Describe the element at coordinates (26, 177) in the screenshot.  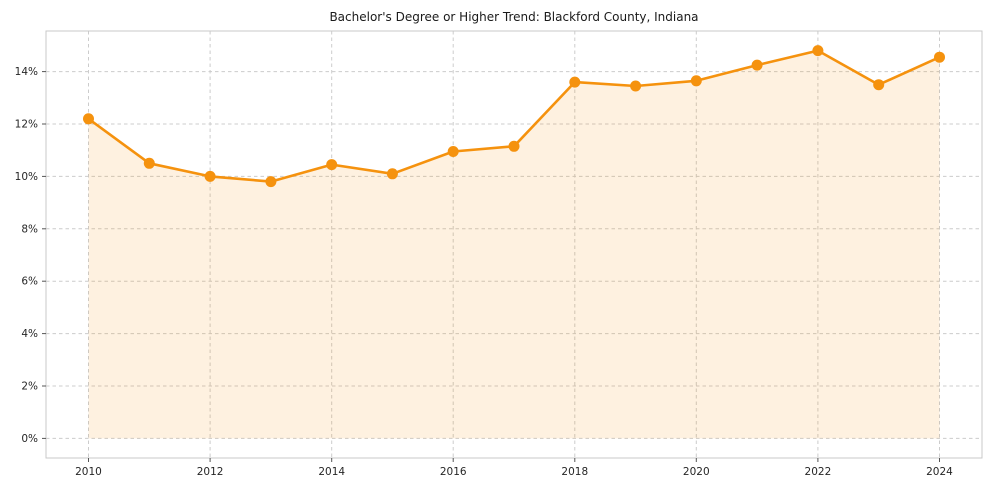
I see `y-tick-label: 10%` at that location.